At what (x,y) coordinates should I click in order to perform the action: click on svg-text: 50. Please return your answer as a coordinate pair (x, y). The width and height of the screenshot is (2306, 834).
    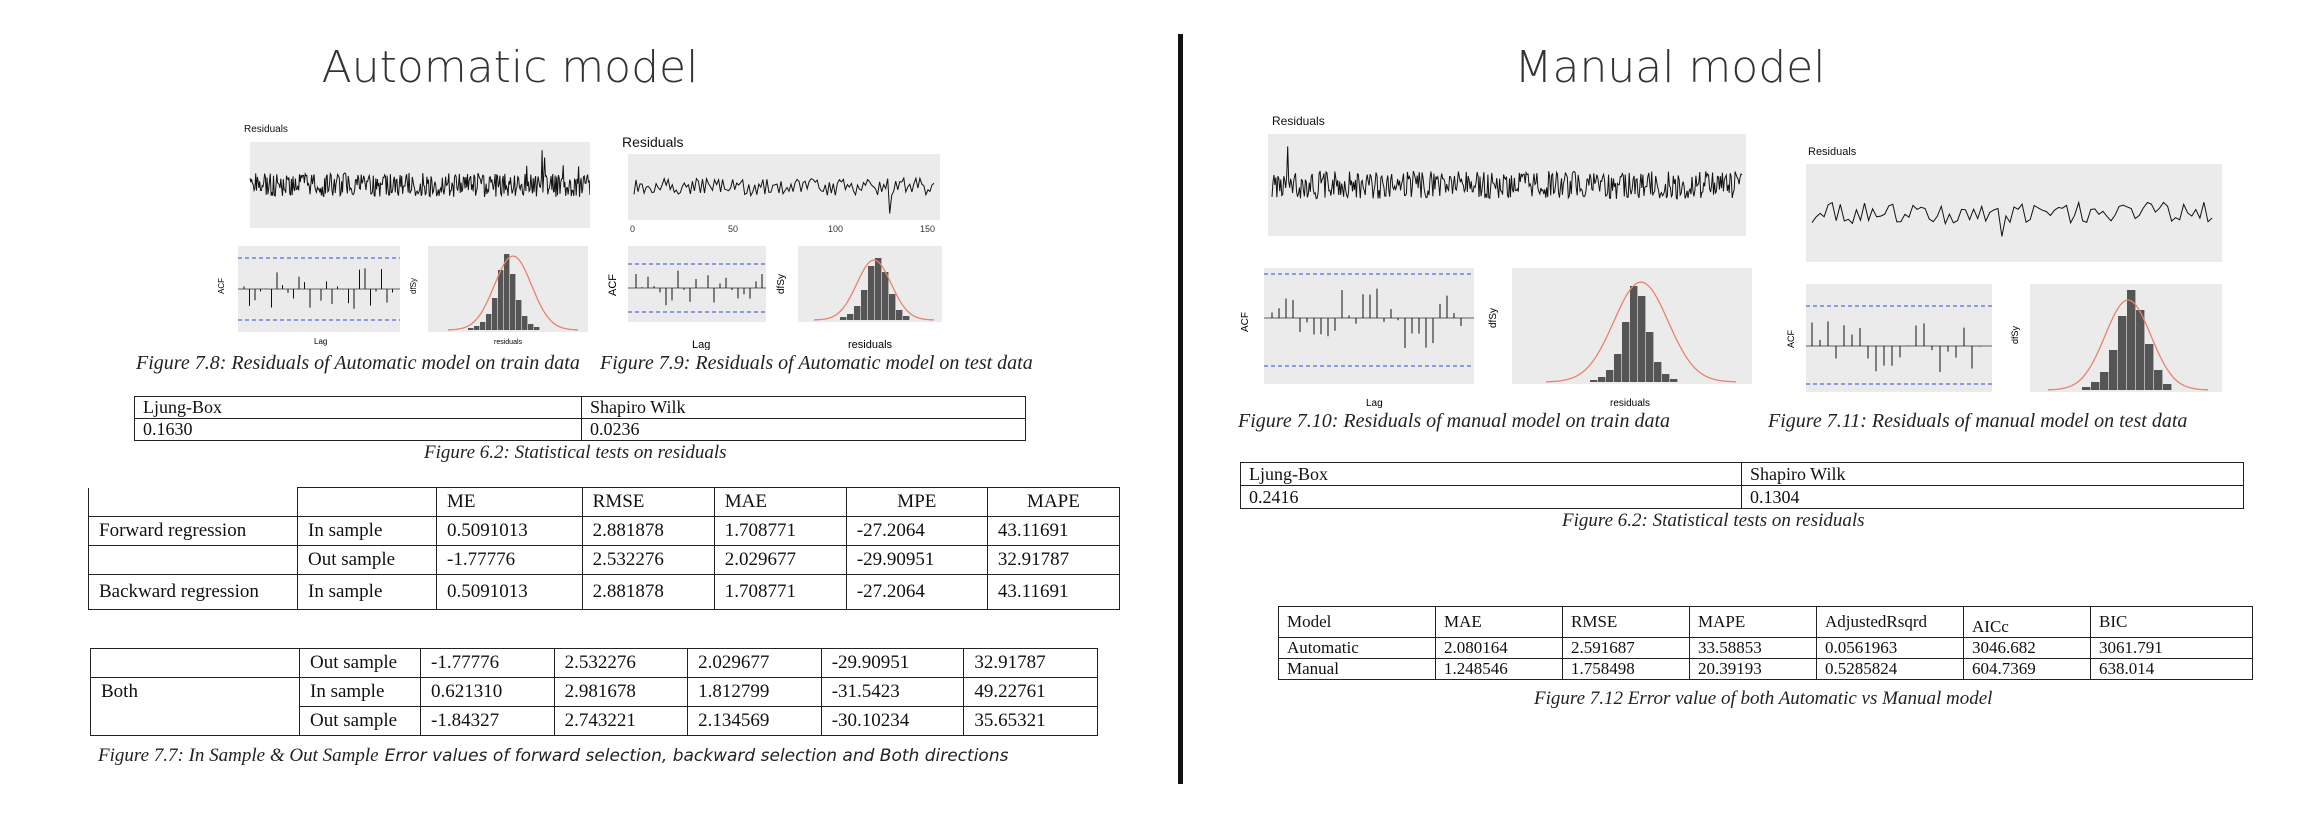
    Looking at the image, I should click on (733, 229).